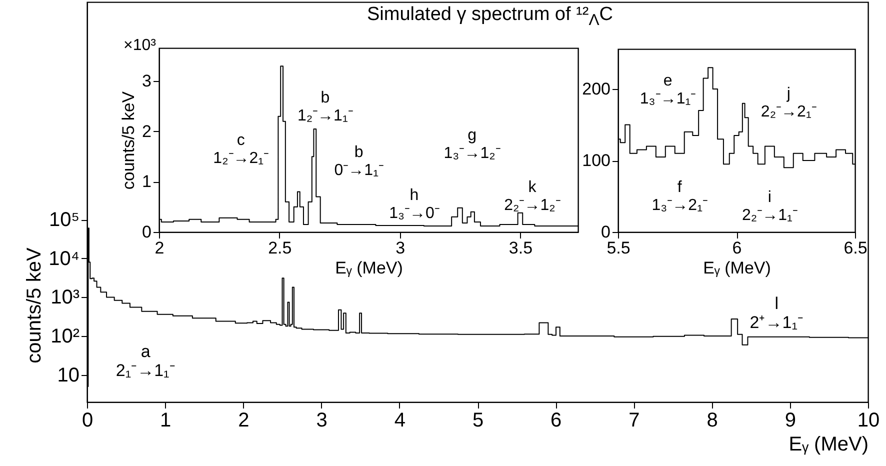  I want to click on x-tick-label: 2.5, so click(280, 248).